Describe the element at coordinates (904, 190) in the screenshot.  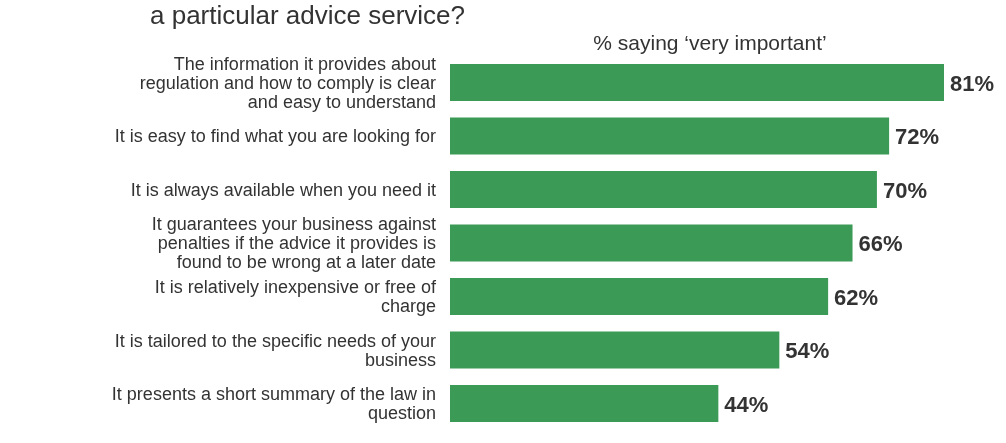
I see `data-label: 70%` at that location.